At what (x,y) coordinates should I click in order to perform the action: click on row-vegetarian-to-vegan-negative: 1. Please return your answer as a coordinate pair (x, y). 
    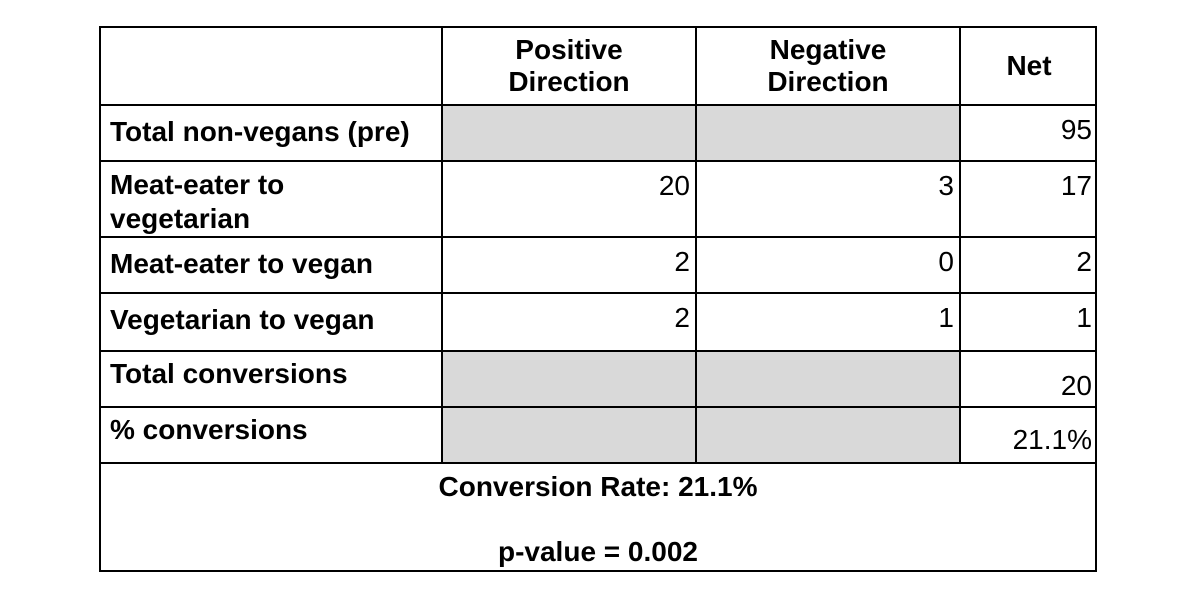
    Looking at the image, I should click on (829, 323).